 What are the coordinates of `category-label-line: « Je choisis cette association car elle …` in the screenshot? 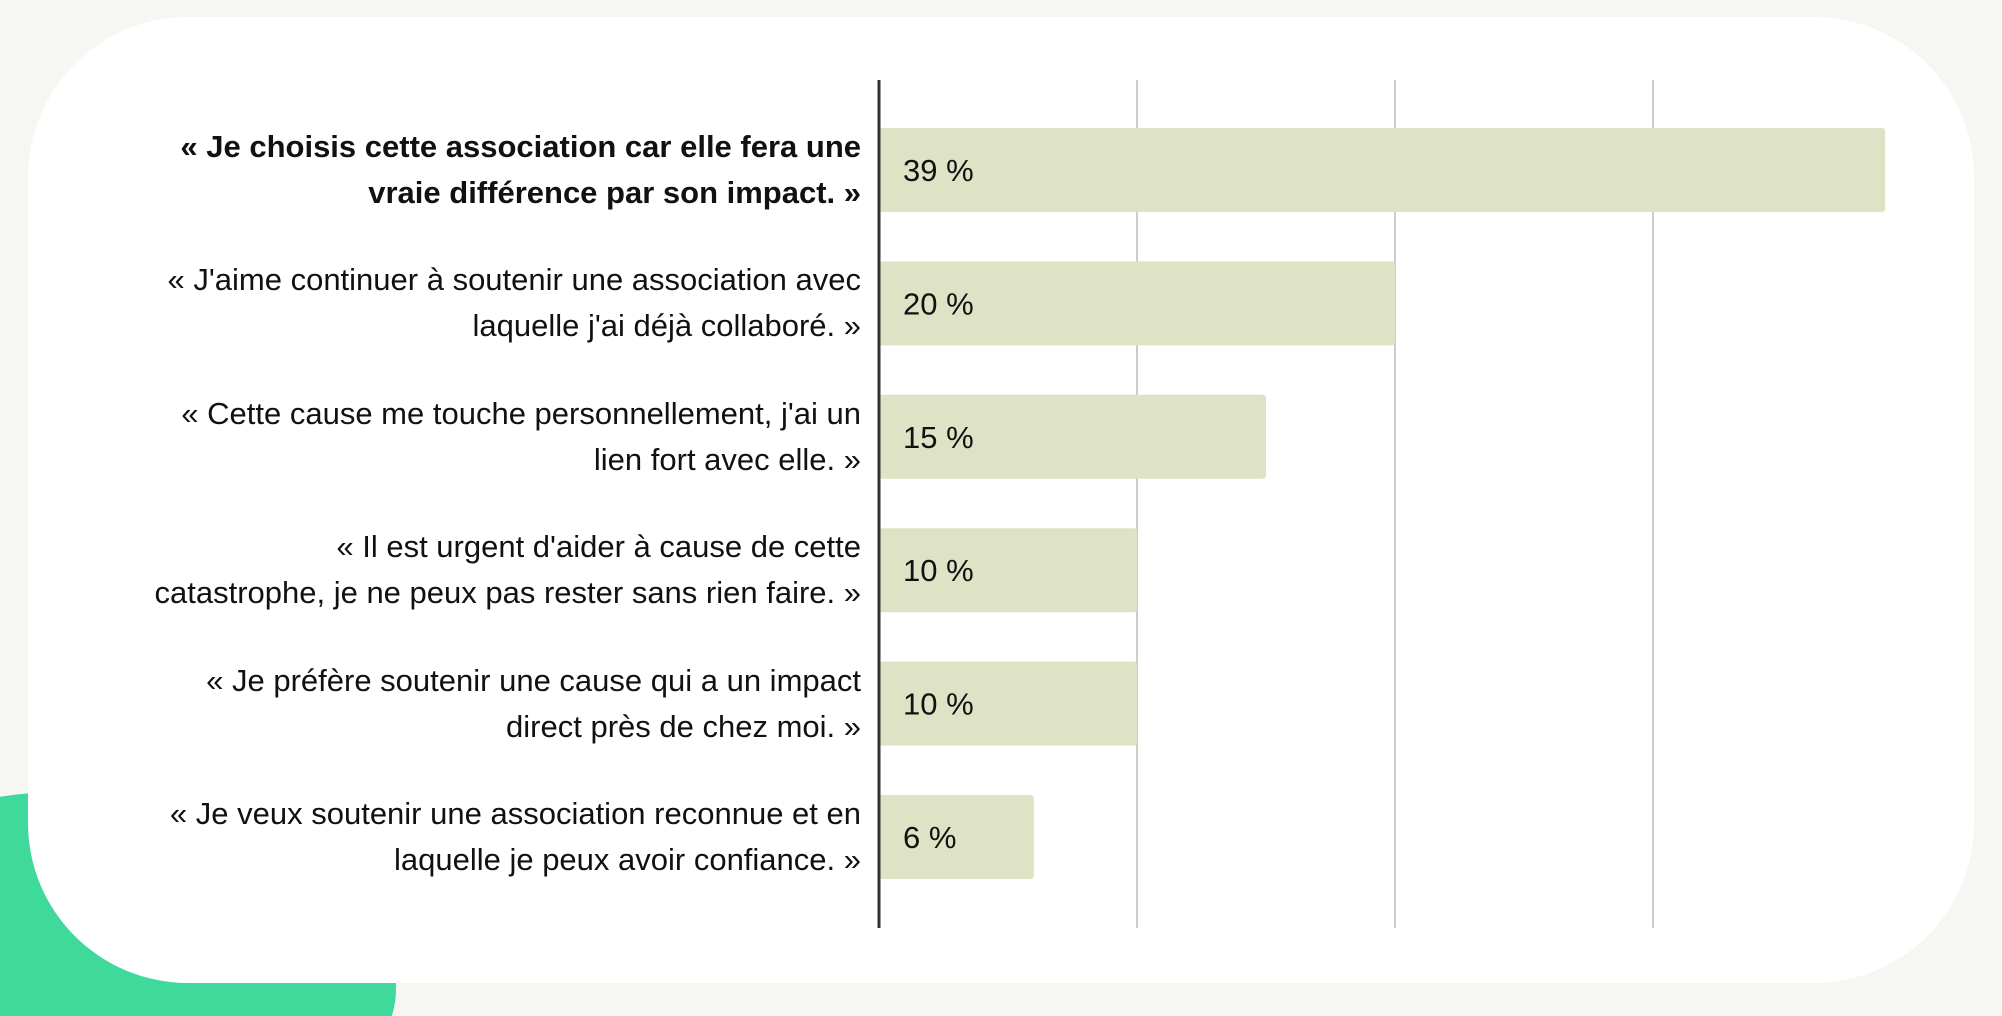 It's located at (520, 146).